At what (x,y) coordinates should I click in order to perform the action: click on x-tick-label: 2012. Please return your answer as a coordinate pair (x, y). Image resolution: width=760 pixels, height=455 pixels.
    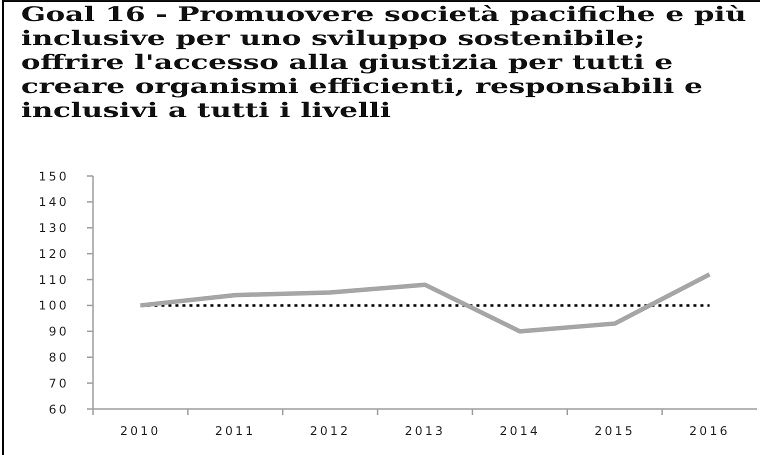
    Looking at the image, I should click on (330, 431).